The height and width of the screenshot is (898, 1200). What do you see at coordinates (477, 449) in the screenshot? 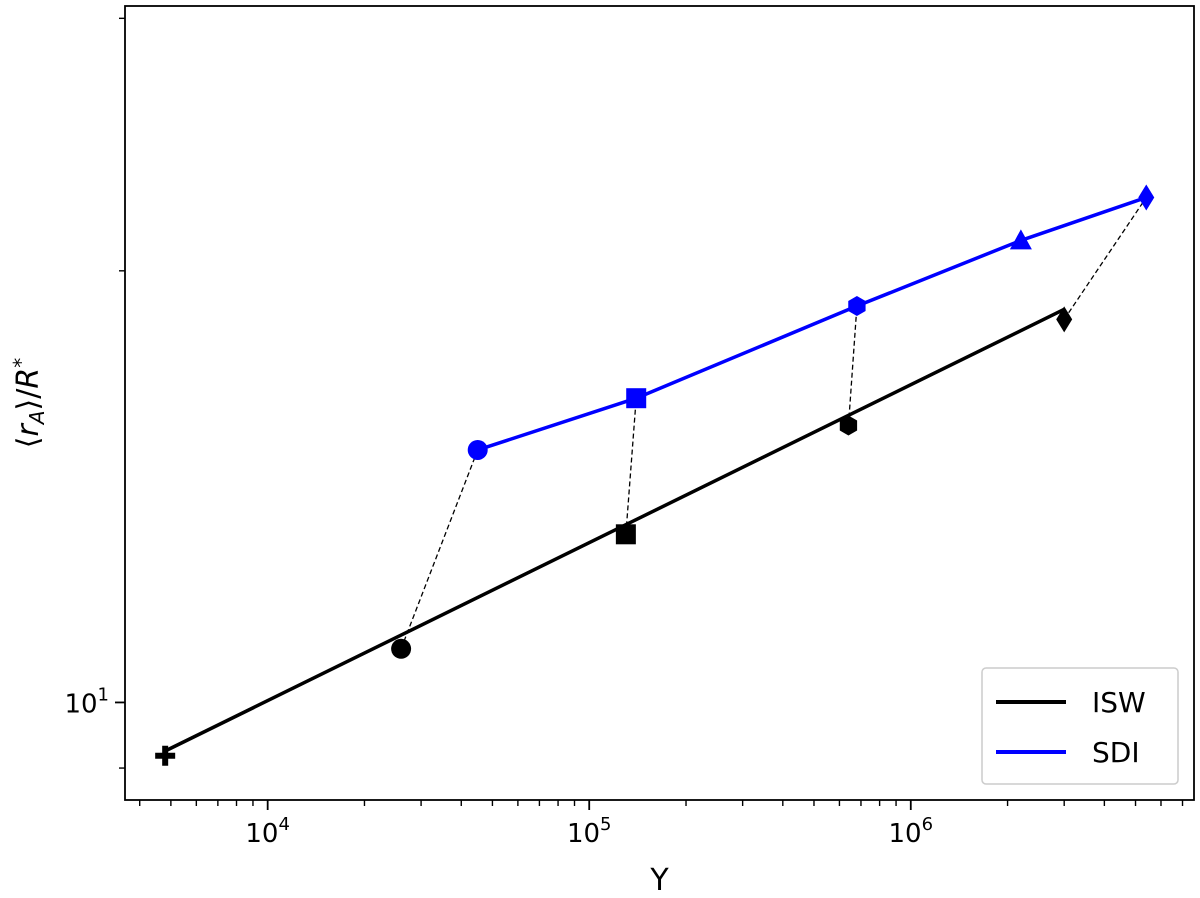
I see `sdi-marker-circle` at bounding box center [477, 449].